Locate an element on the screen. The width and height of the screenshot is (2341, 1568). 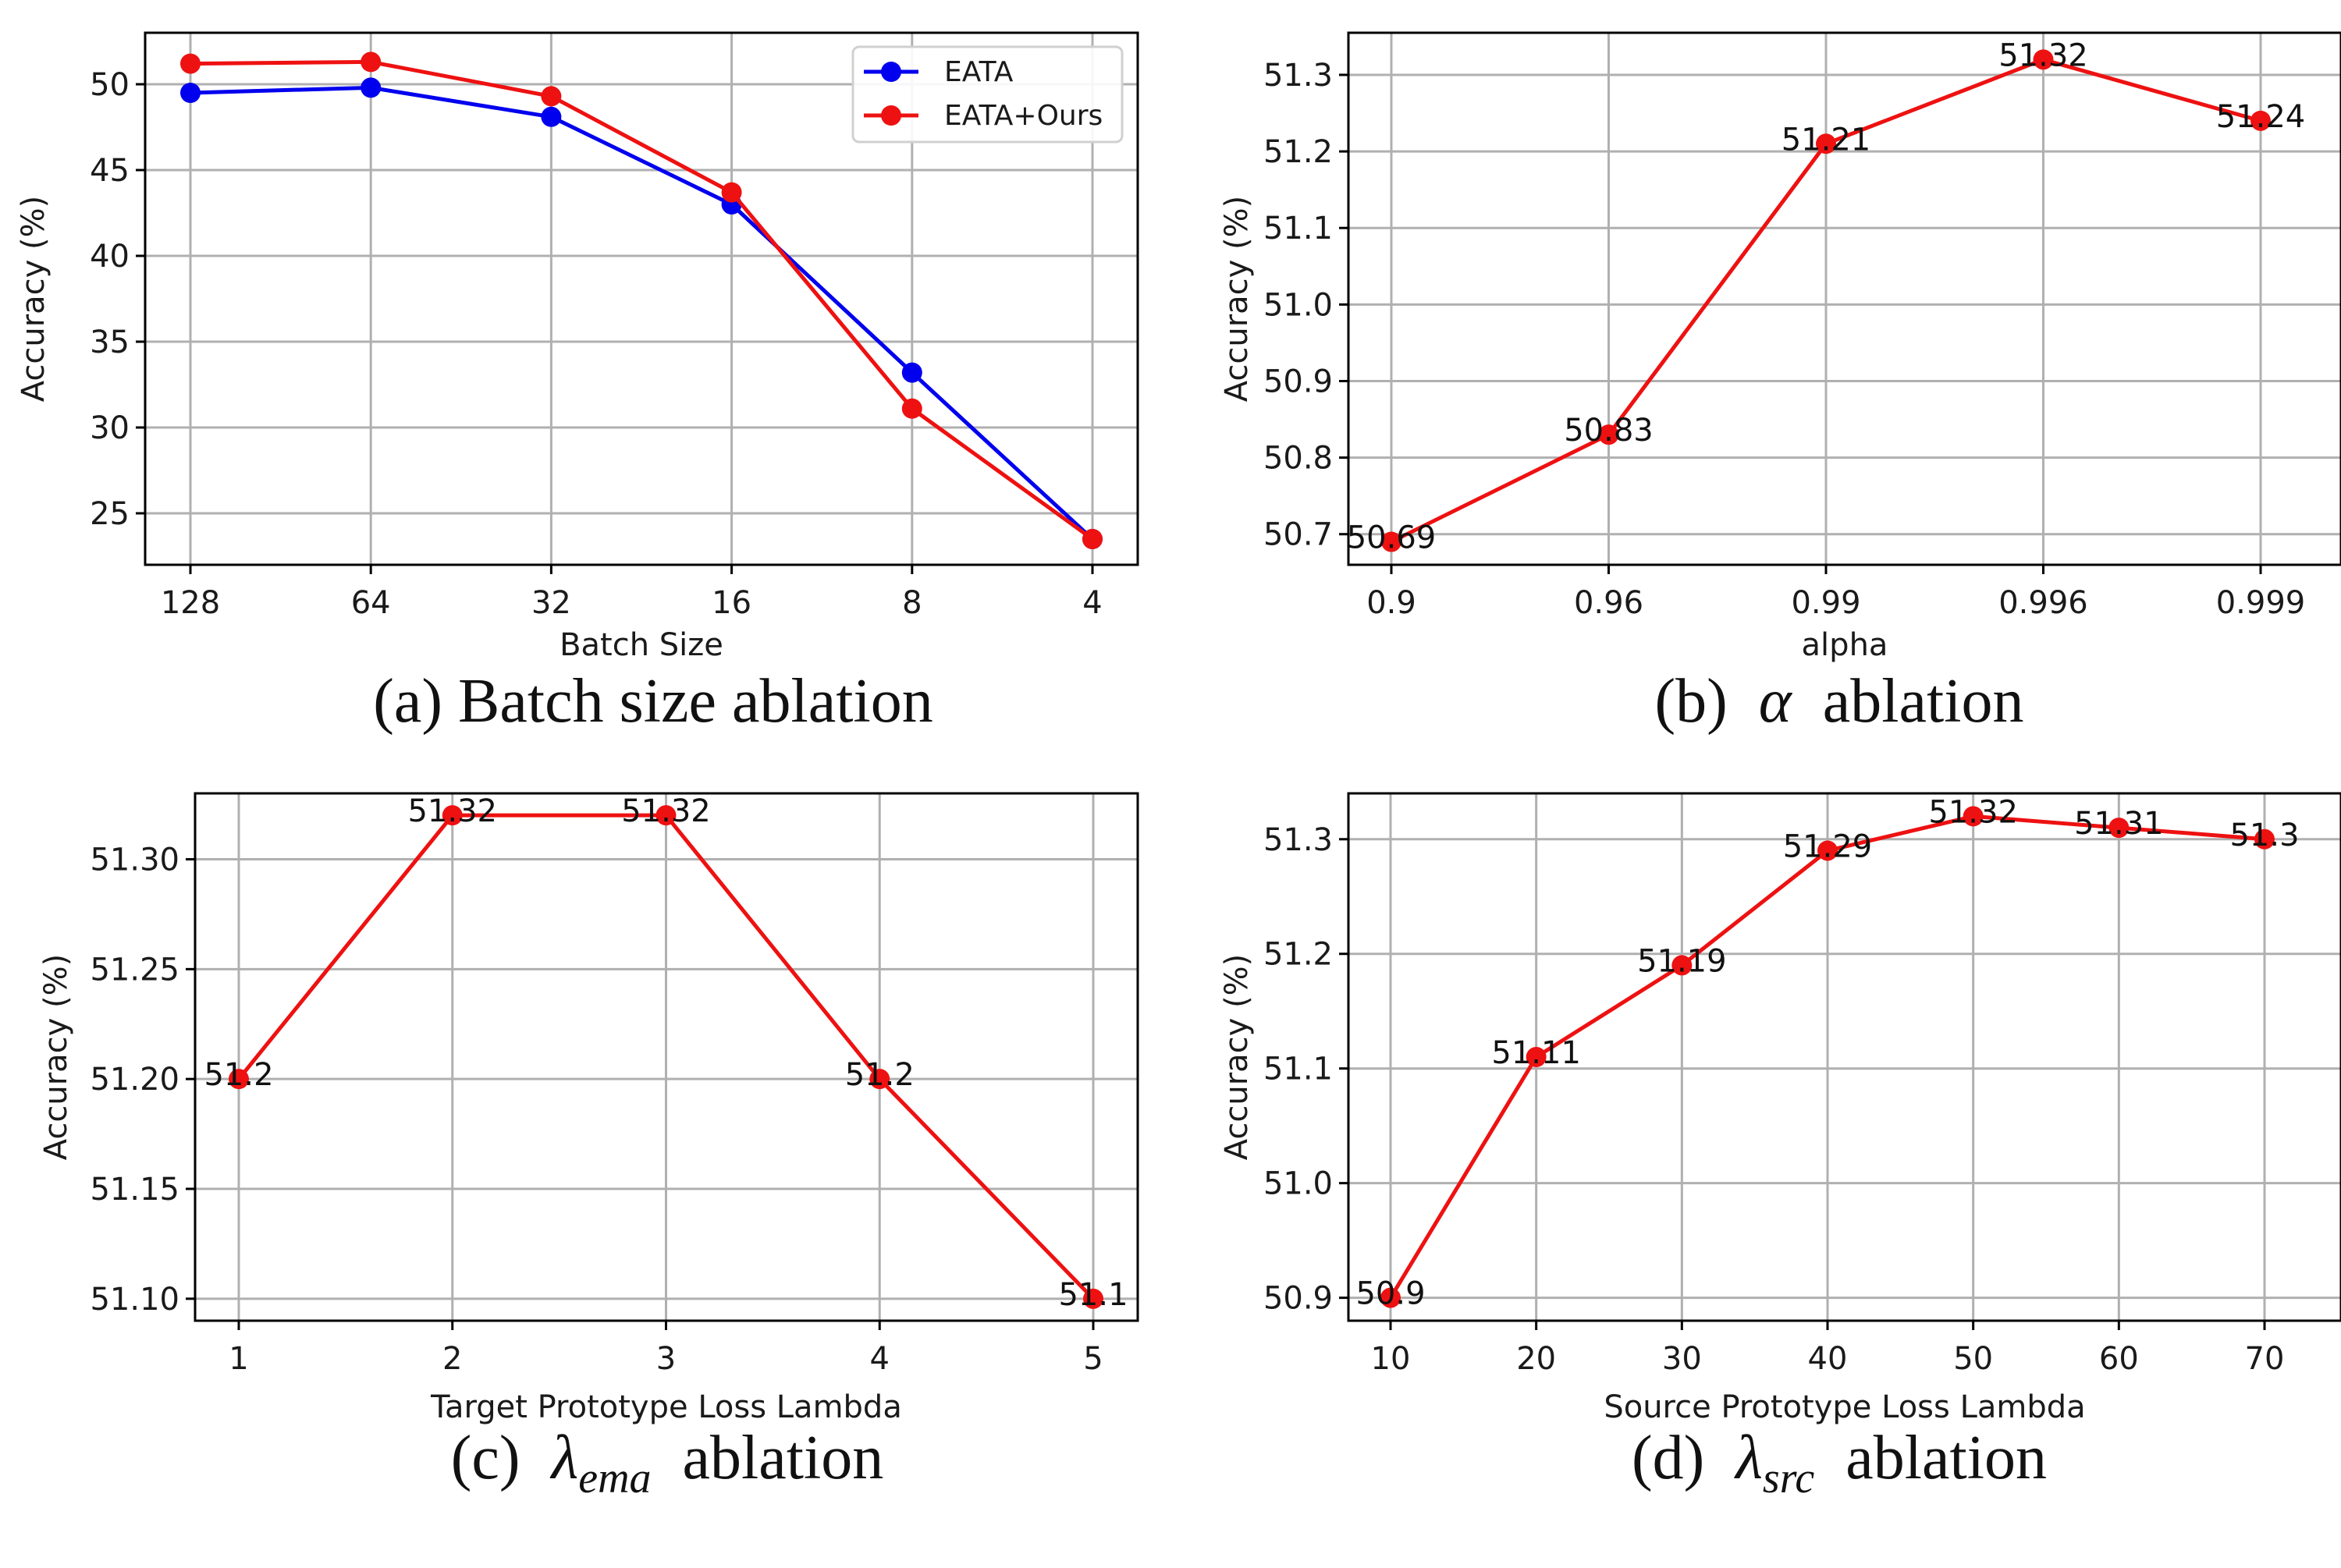
y-tick-label: 45 is located at coordinates (110, 171).